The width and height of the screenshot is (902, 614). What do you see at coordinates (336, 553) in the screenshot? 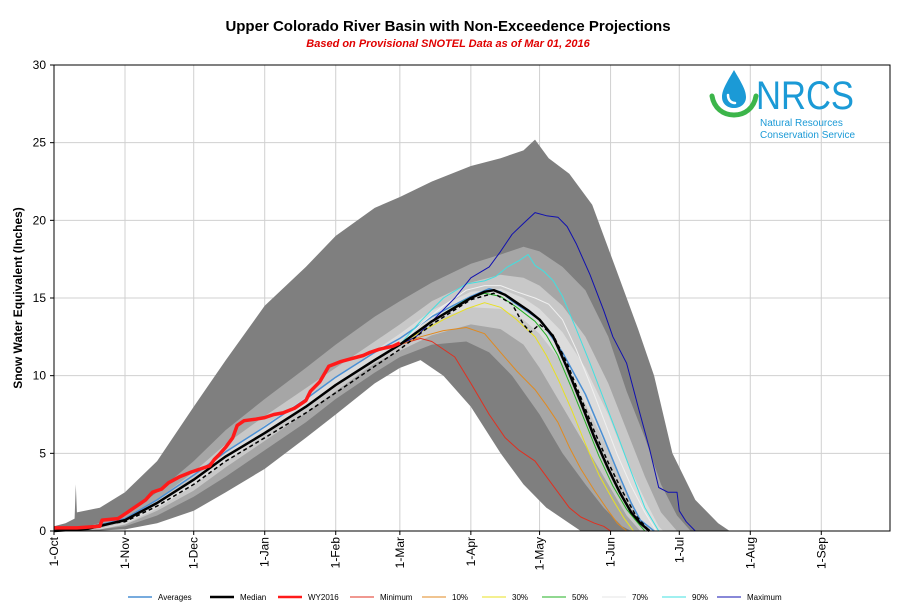
I see `x-tick-label: 1-Feb` at bounding box center [336, 553].